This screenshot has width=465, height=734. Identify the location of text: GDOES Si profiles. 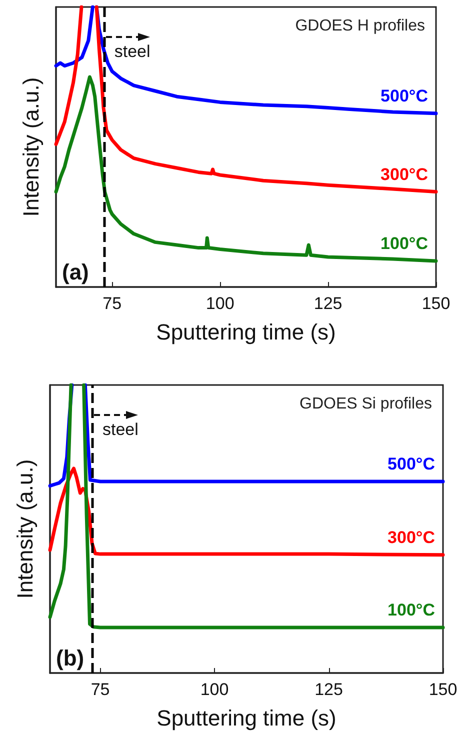
(366, 404).